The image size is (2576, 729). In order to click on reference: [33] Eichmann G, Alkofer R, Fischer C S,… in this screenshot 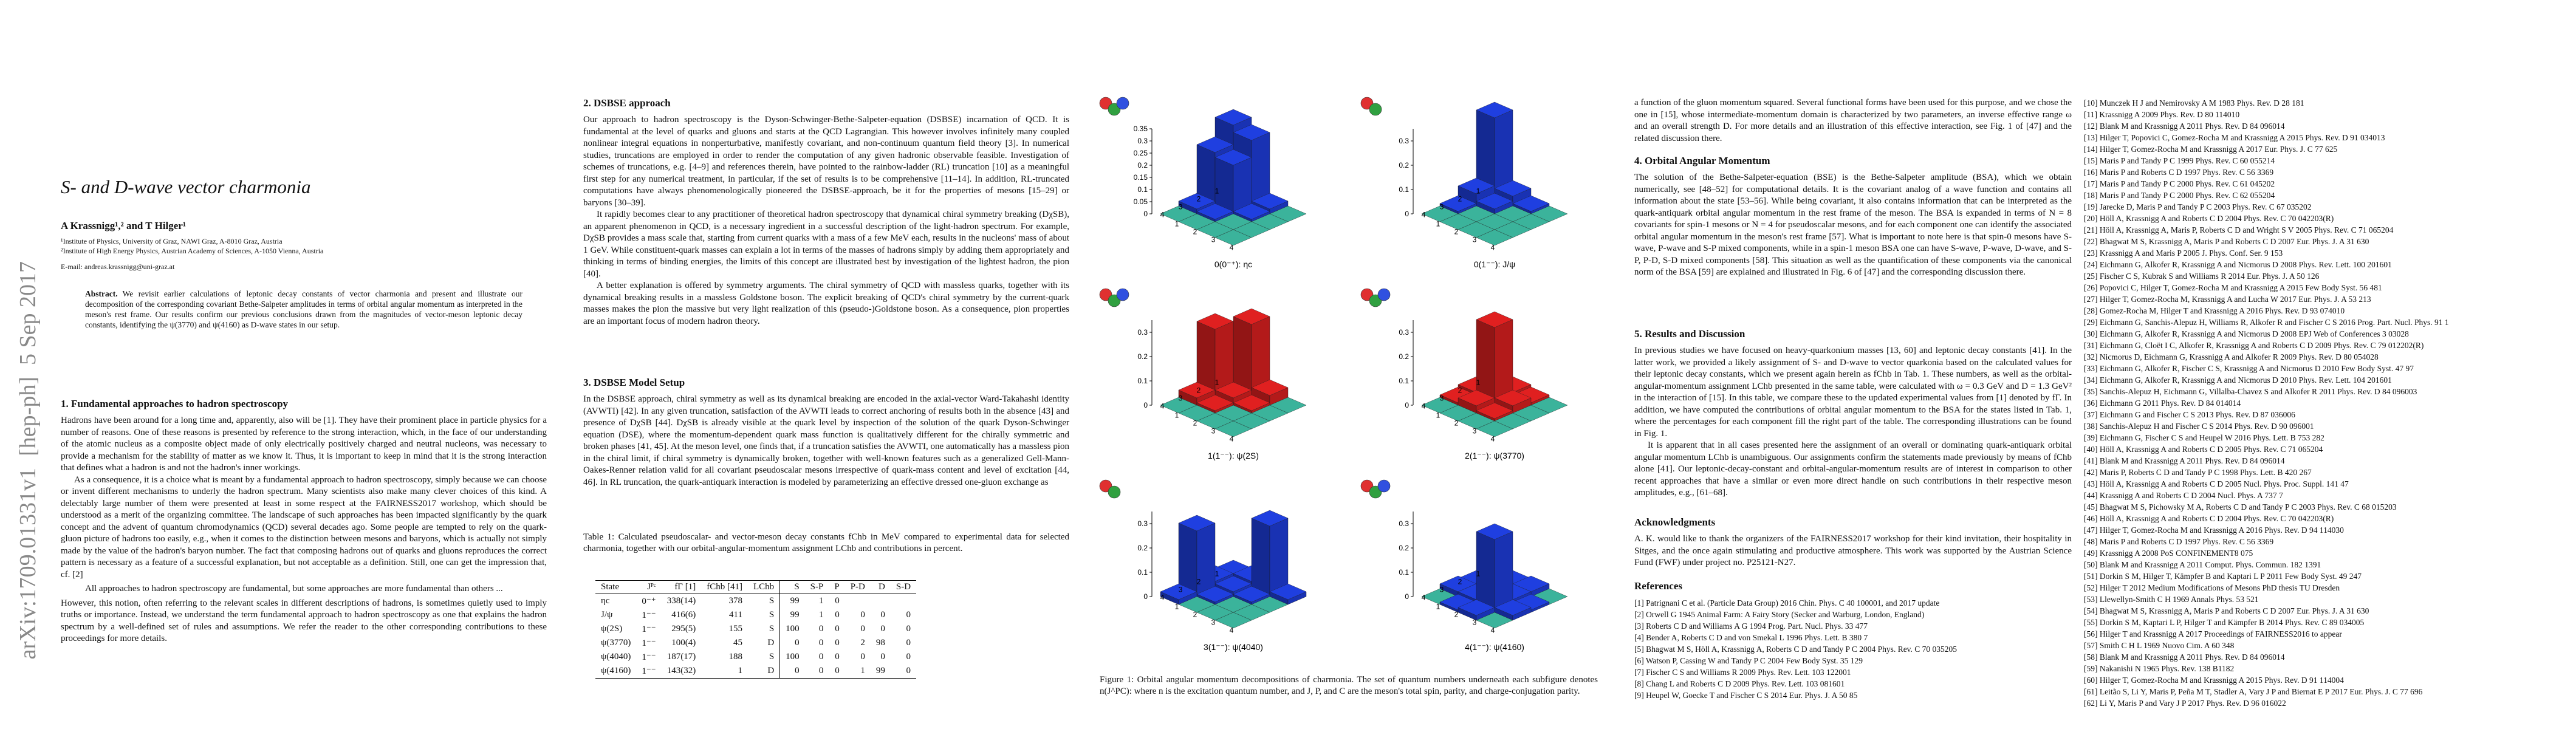, I will do `click(2249, 369)`.